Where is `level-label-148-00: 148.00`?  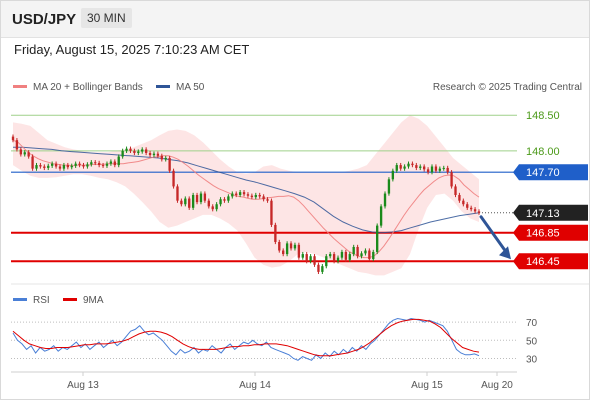
level-label-148-00: 148.00 is located at coordinates (543, 152).